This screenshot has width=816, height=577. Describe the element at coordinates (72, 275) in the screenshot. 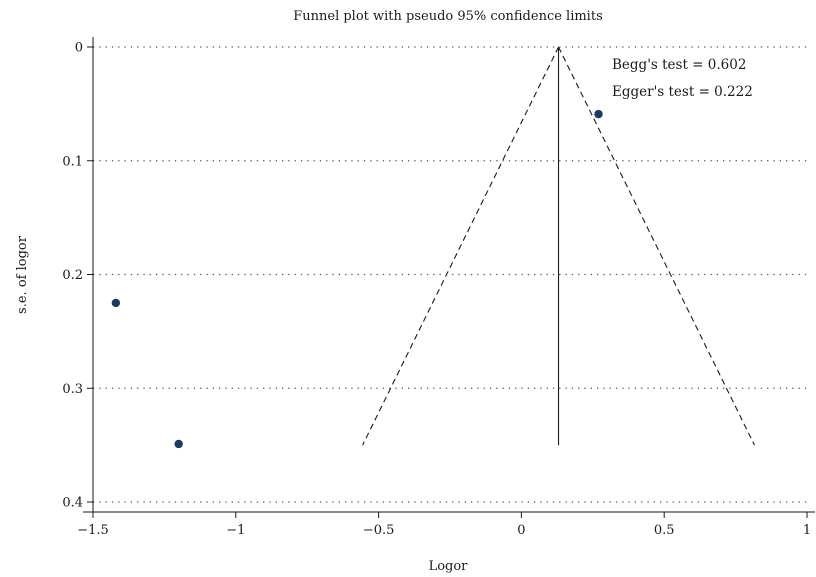

I see `y-tick-label-2: 0.2` at that location.